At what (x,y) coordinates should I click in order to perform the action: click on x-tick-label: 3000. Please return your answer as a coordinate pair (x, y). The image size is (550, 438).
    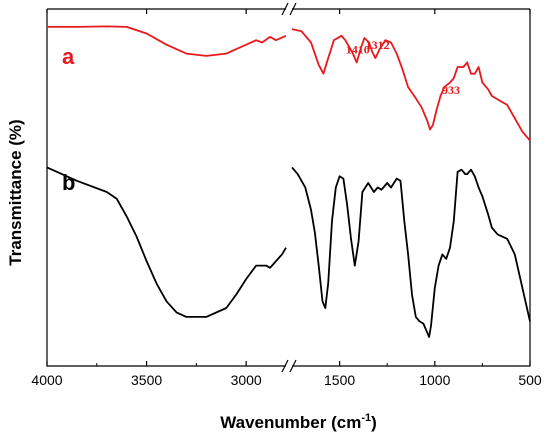
    Looking at the image, I should click on (246, 380).